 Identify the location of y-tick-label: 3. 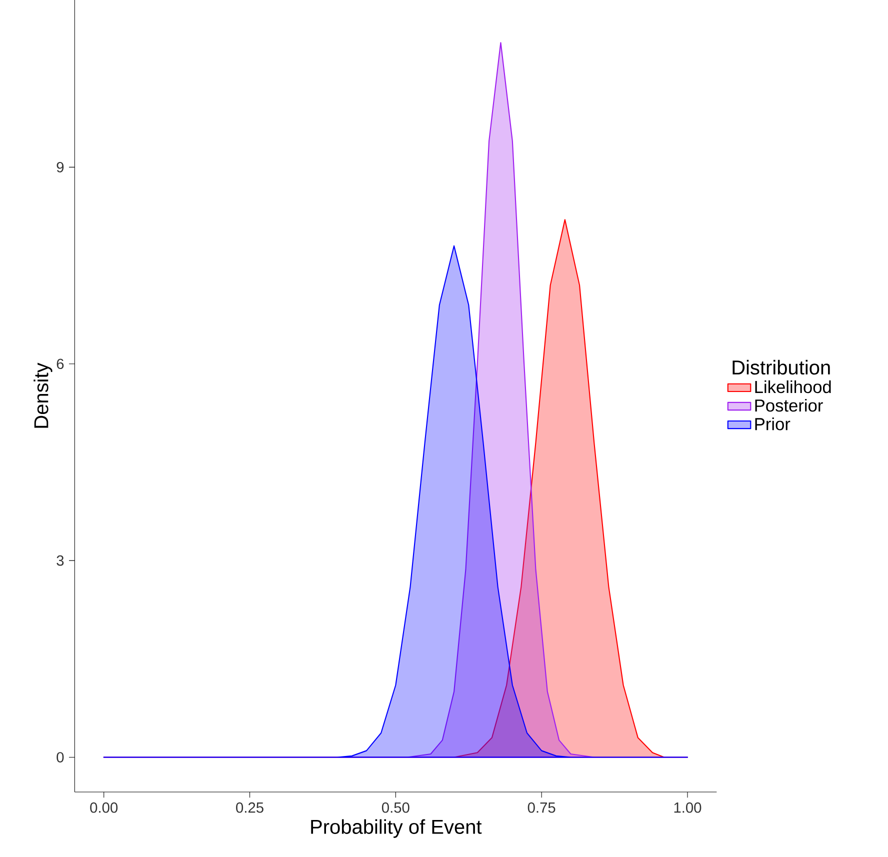
(60, 560).